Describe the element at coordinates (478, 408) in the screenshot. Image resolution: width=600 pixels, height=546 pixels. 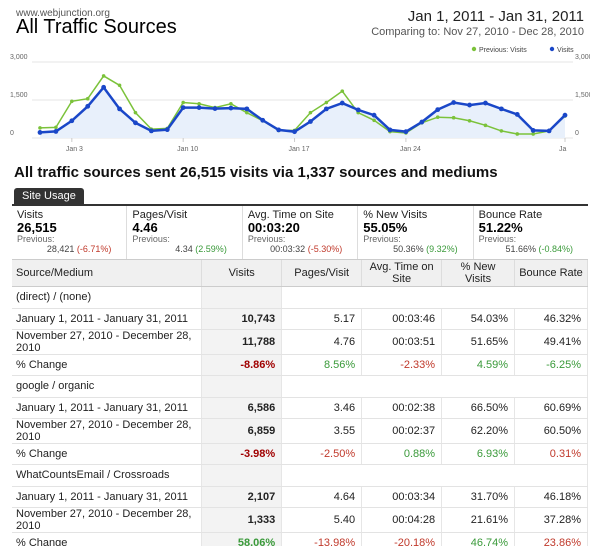
I see `table-cell: 66.50%` at that location.